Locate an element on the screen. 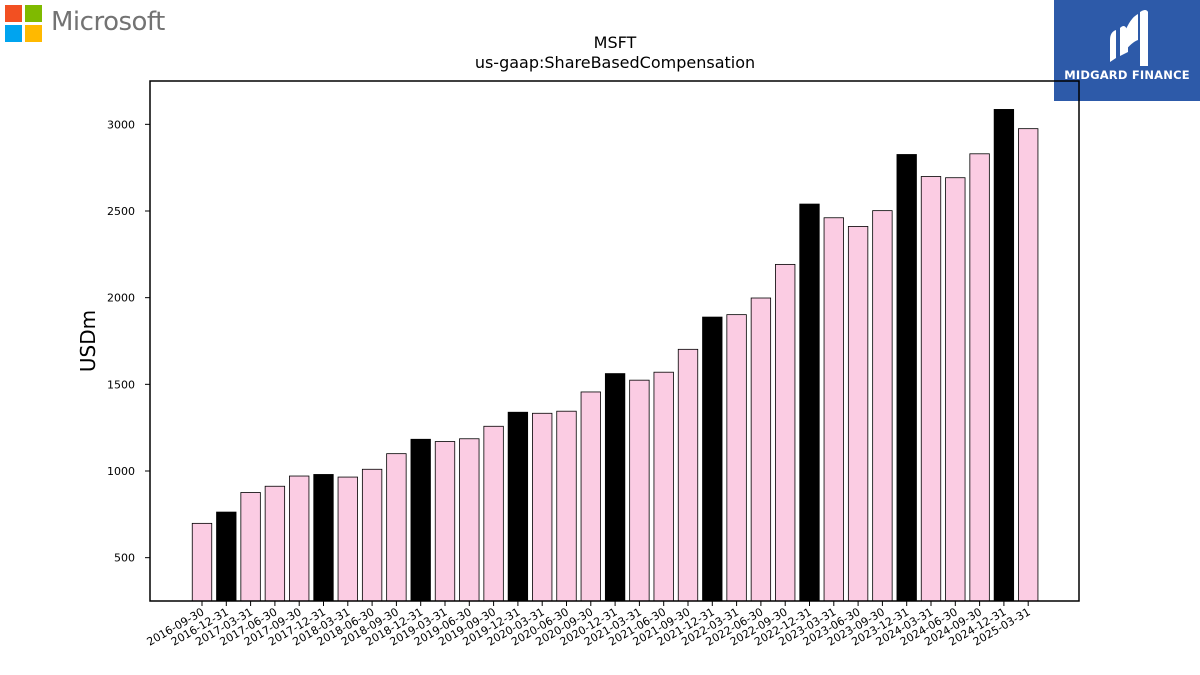  y-axis-label: USDm is located at coordinates (88, 341).